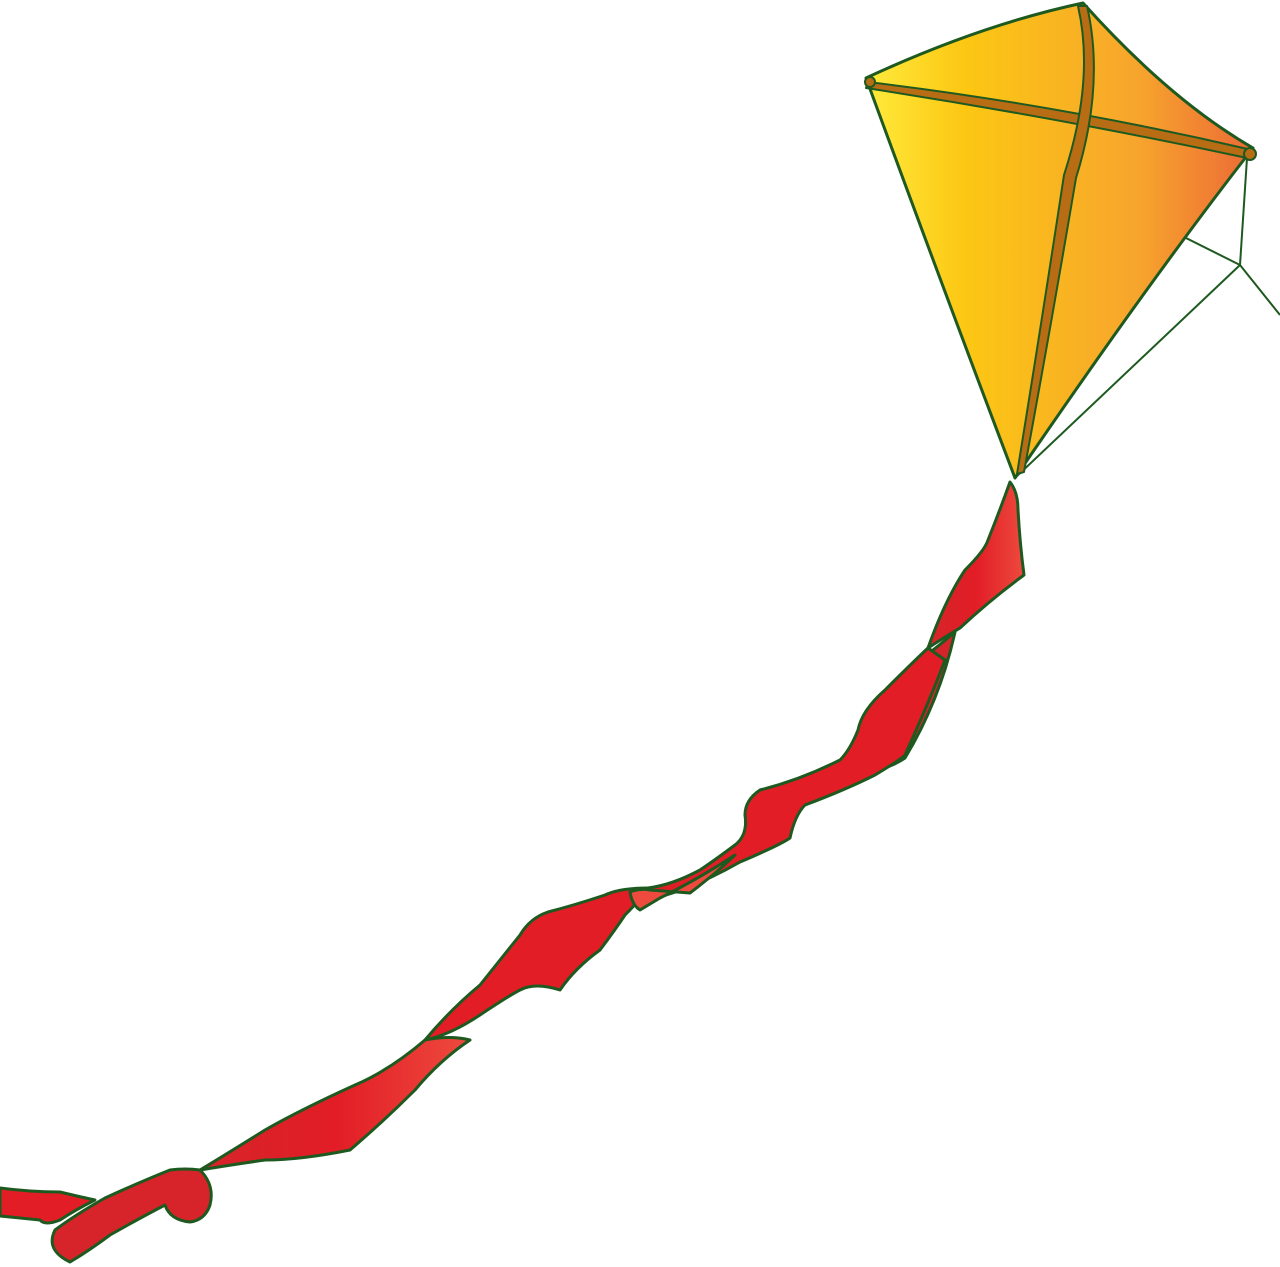  Describe the element at coordinates (682, 882) in the screenshot. I see `tail-segment-3b` at that location.